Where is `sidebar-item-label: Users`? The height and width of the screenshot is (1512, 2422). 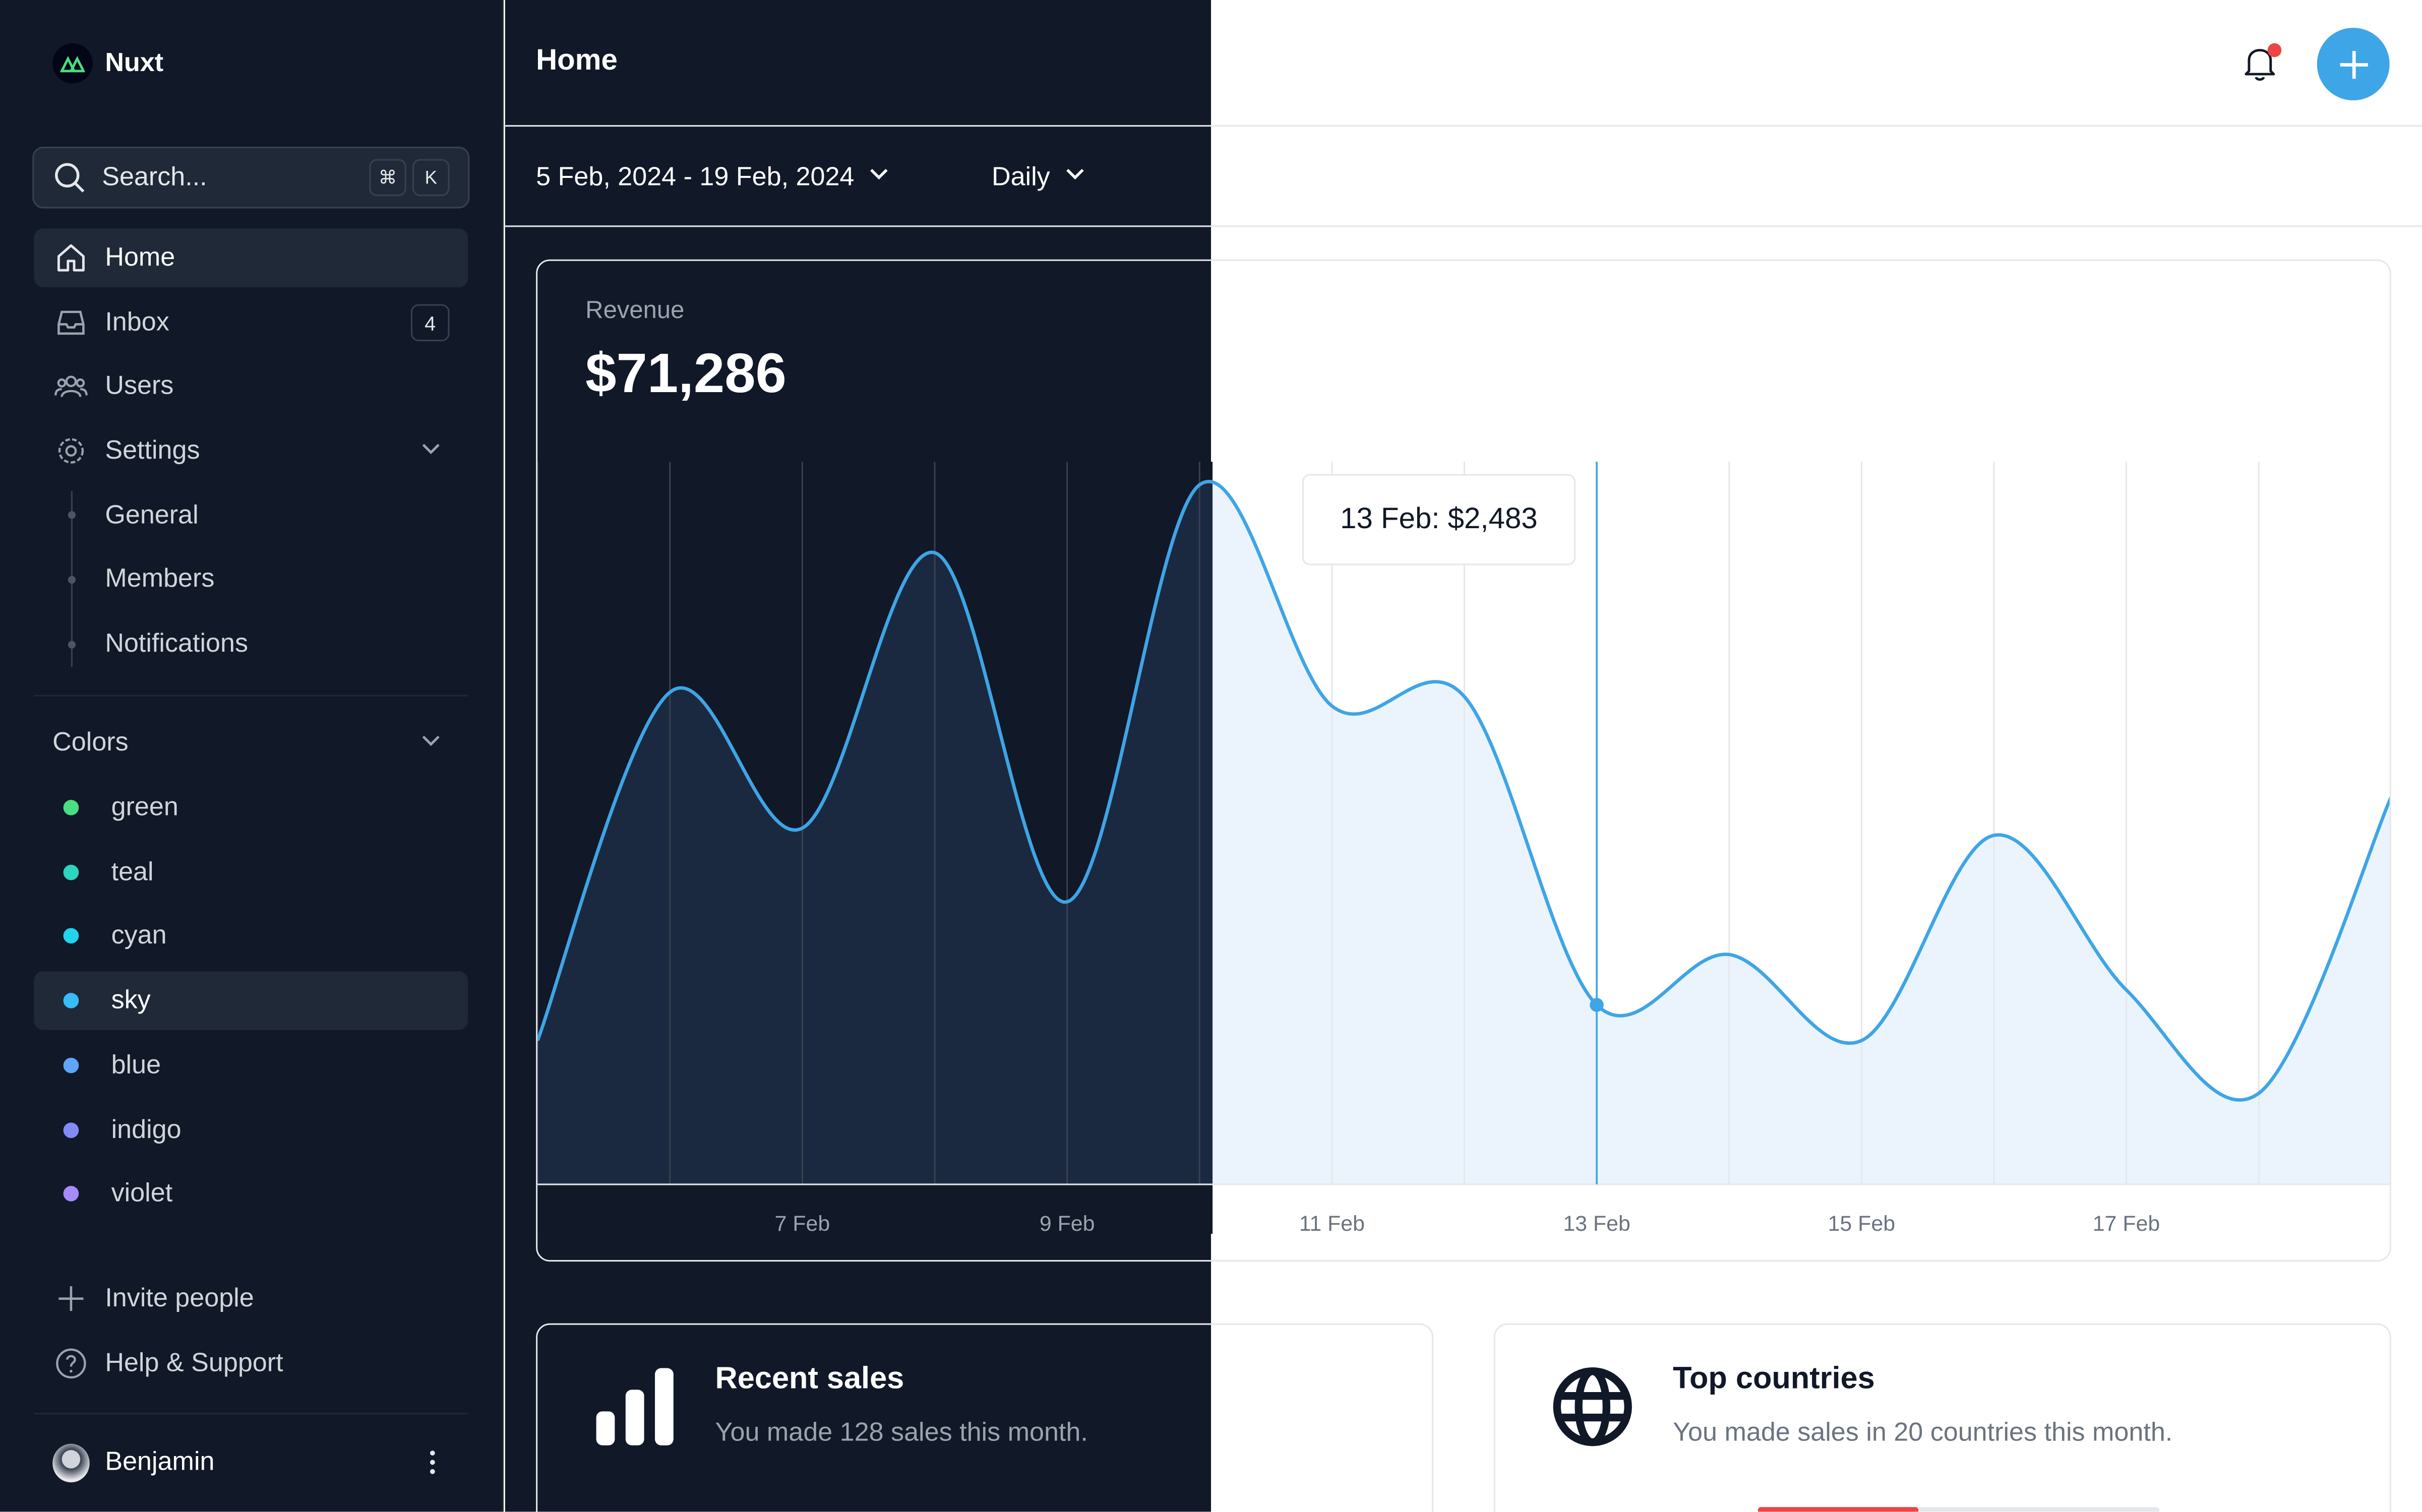
sidebar-item-label: Users is located at coordinates (139, 385).